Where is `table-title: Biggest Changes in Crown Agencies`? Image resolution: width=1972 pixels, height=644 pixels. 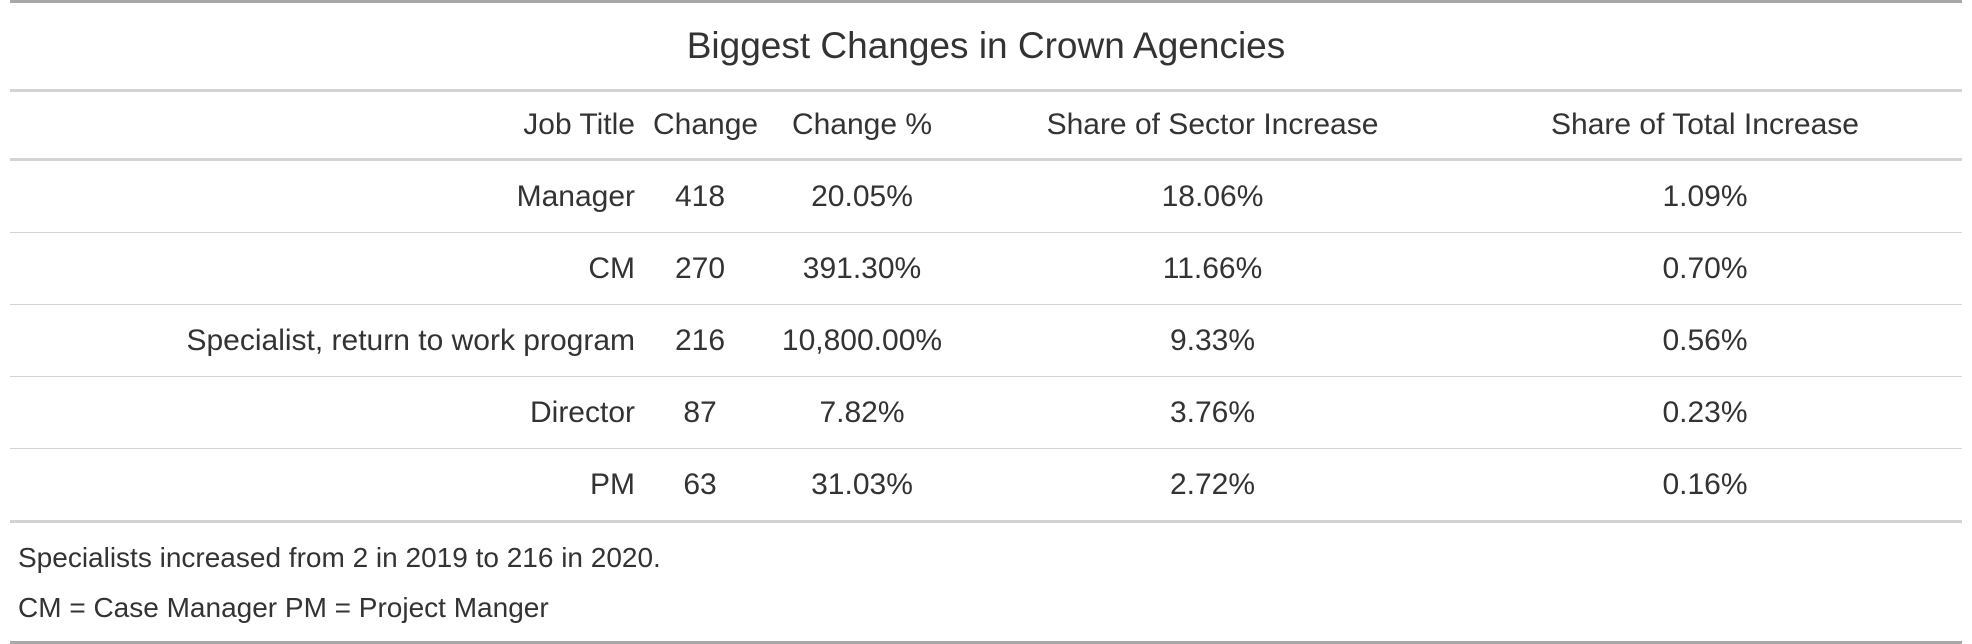
table-title: Biggest Changes in Crown Agencies is located at coordinates (986, 46).